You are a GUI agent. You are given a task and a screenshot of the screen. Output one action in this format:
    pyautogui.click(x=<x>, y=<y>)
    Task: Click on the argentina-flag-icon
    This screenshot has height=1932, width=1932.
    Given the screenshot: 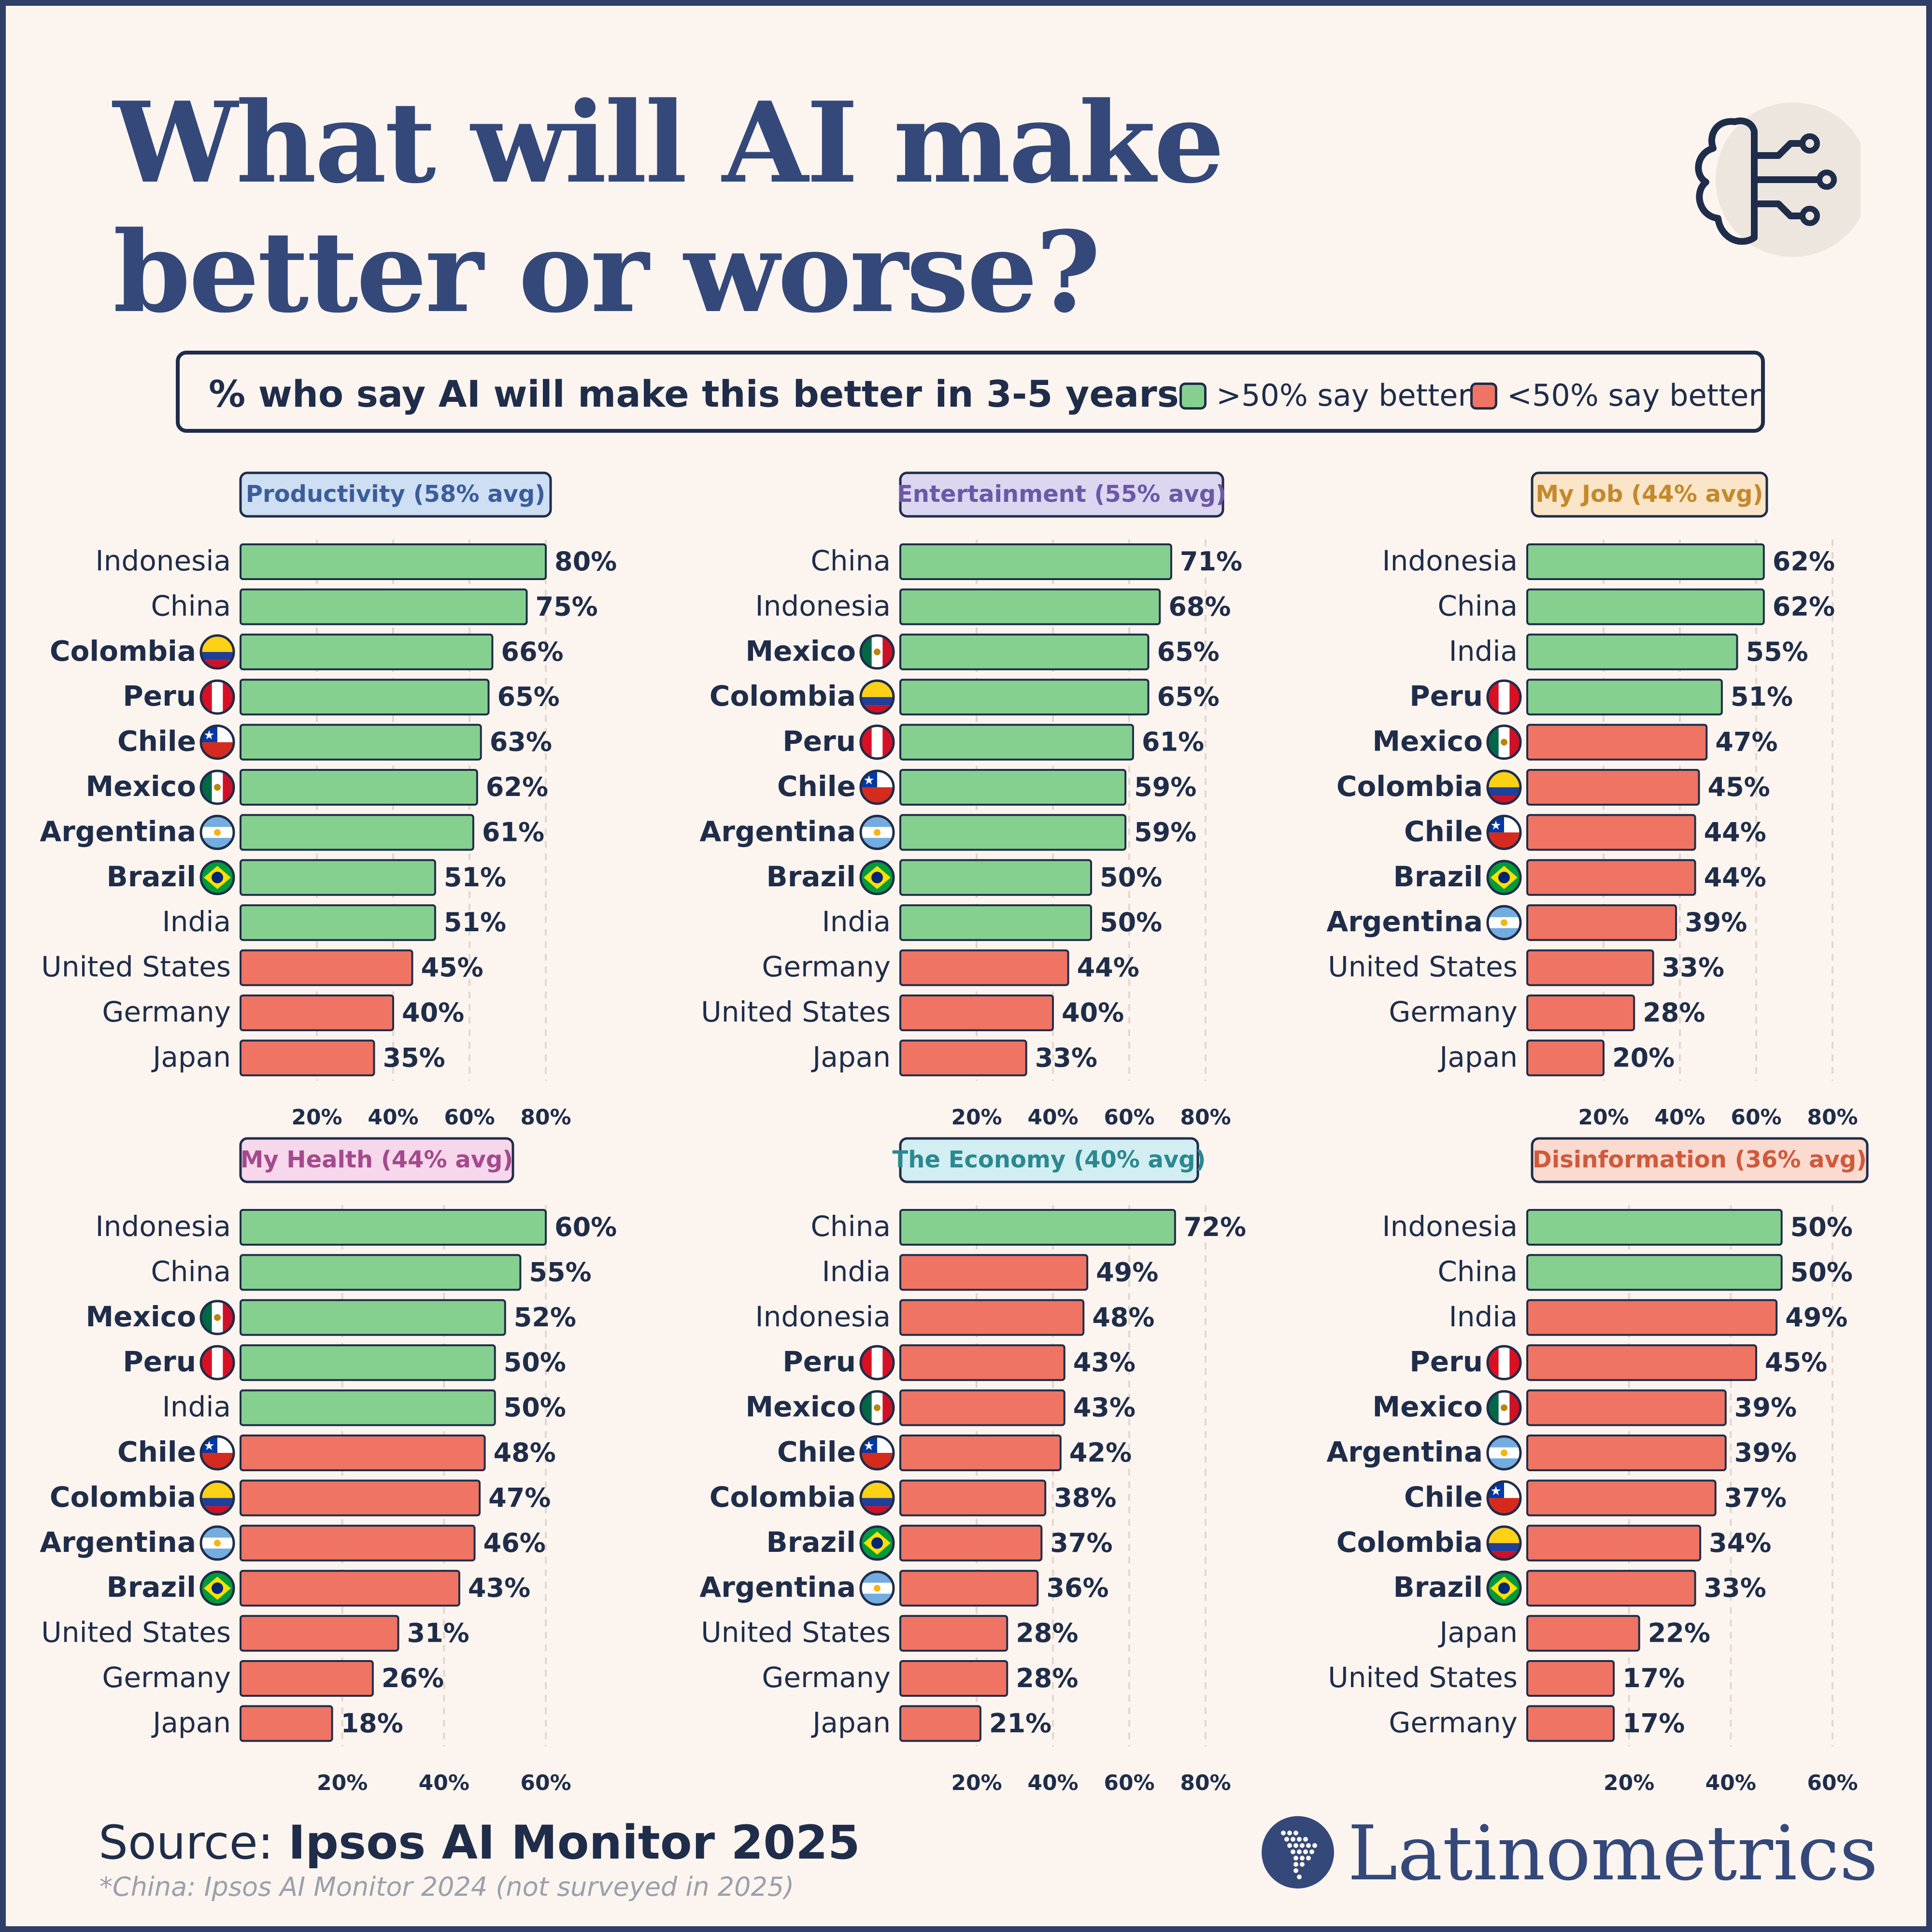 What is the action you would take?
    pyautogui.click(x=877, y=832)
    